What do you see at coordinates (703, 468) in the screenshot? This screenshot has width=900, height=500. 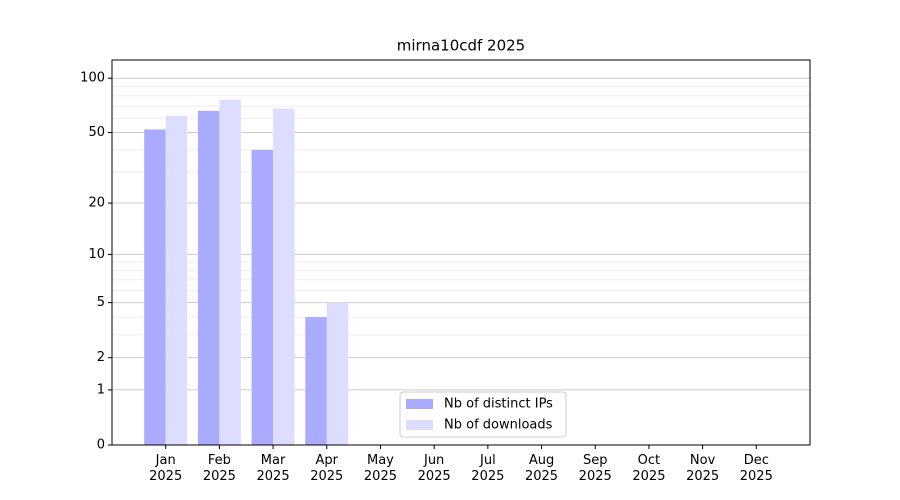 I see `x-tick-label: Nov 2025` at bounding box center [703, 468].